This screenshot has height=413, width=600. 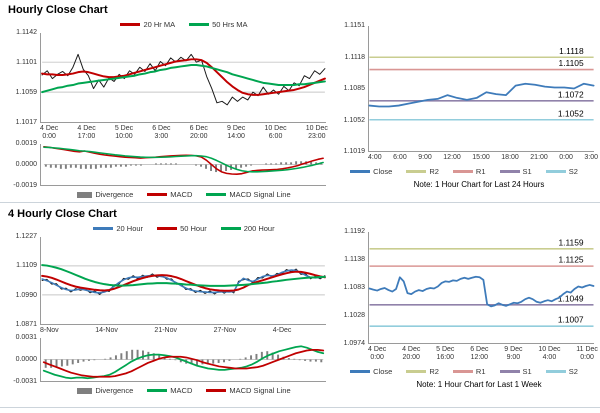 I want to click on legend-item: 50 Hour, so click(x=182, y=228).